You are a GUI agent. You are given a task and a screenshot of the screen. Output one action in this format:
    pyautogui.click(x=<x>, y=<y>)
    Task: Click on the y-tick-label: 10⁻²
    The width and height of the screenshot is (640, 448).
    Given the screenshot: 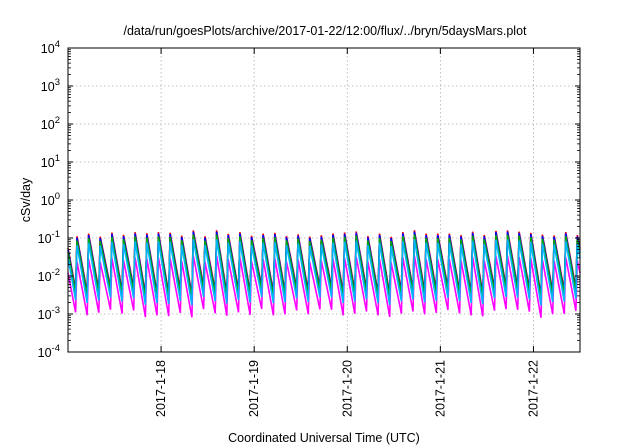 What is the action you would take?
    pyautogui.click(x=49, y=275)
    